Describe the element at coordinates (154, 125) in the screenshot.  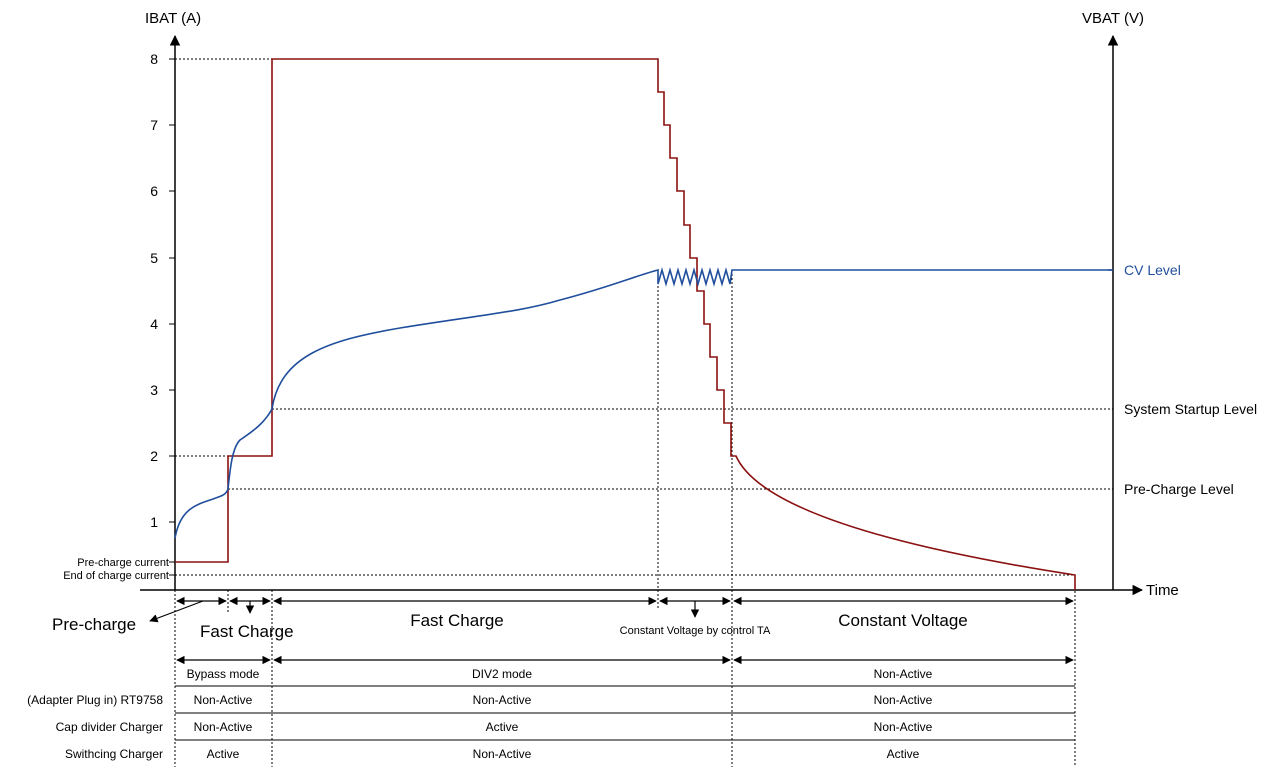
I see `y-tick-label: 7` at that location.